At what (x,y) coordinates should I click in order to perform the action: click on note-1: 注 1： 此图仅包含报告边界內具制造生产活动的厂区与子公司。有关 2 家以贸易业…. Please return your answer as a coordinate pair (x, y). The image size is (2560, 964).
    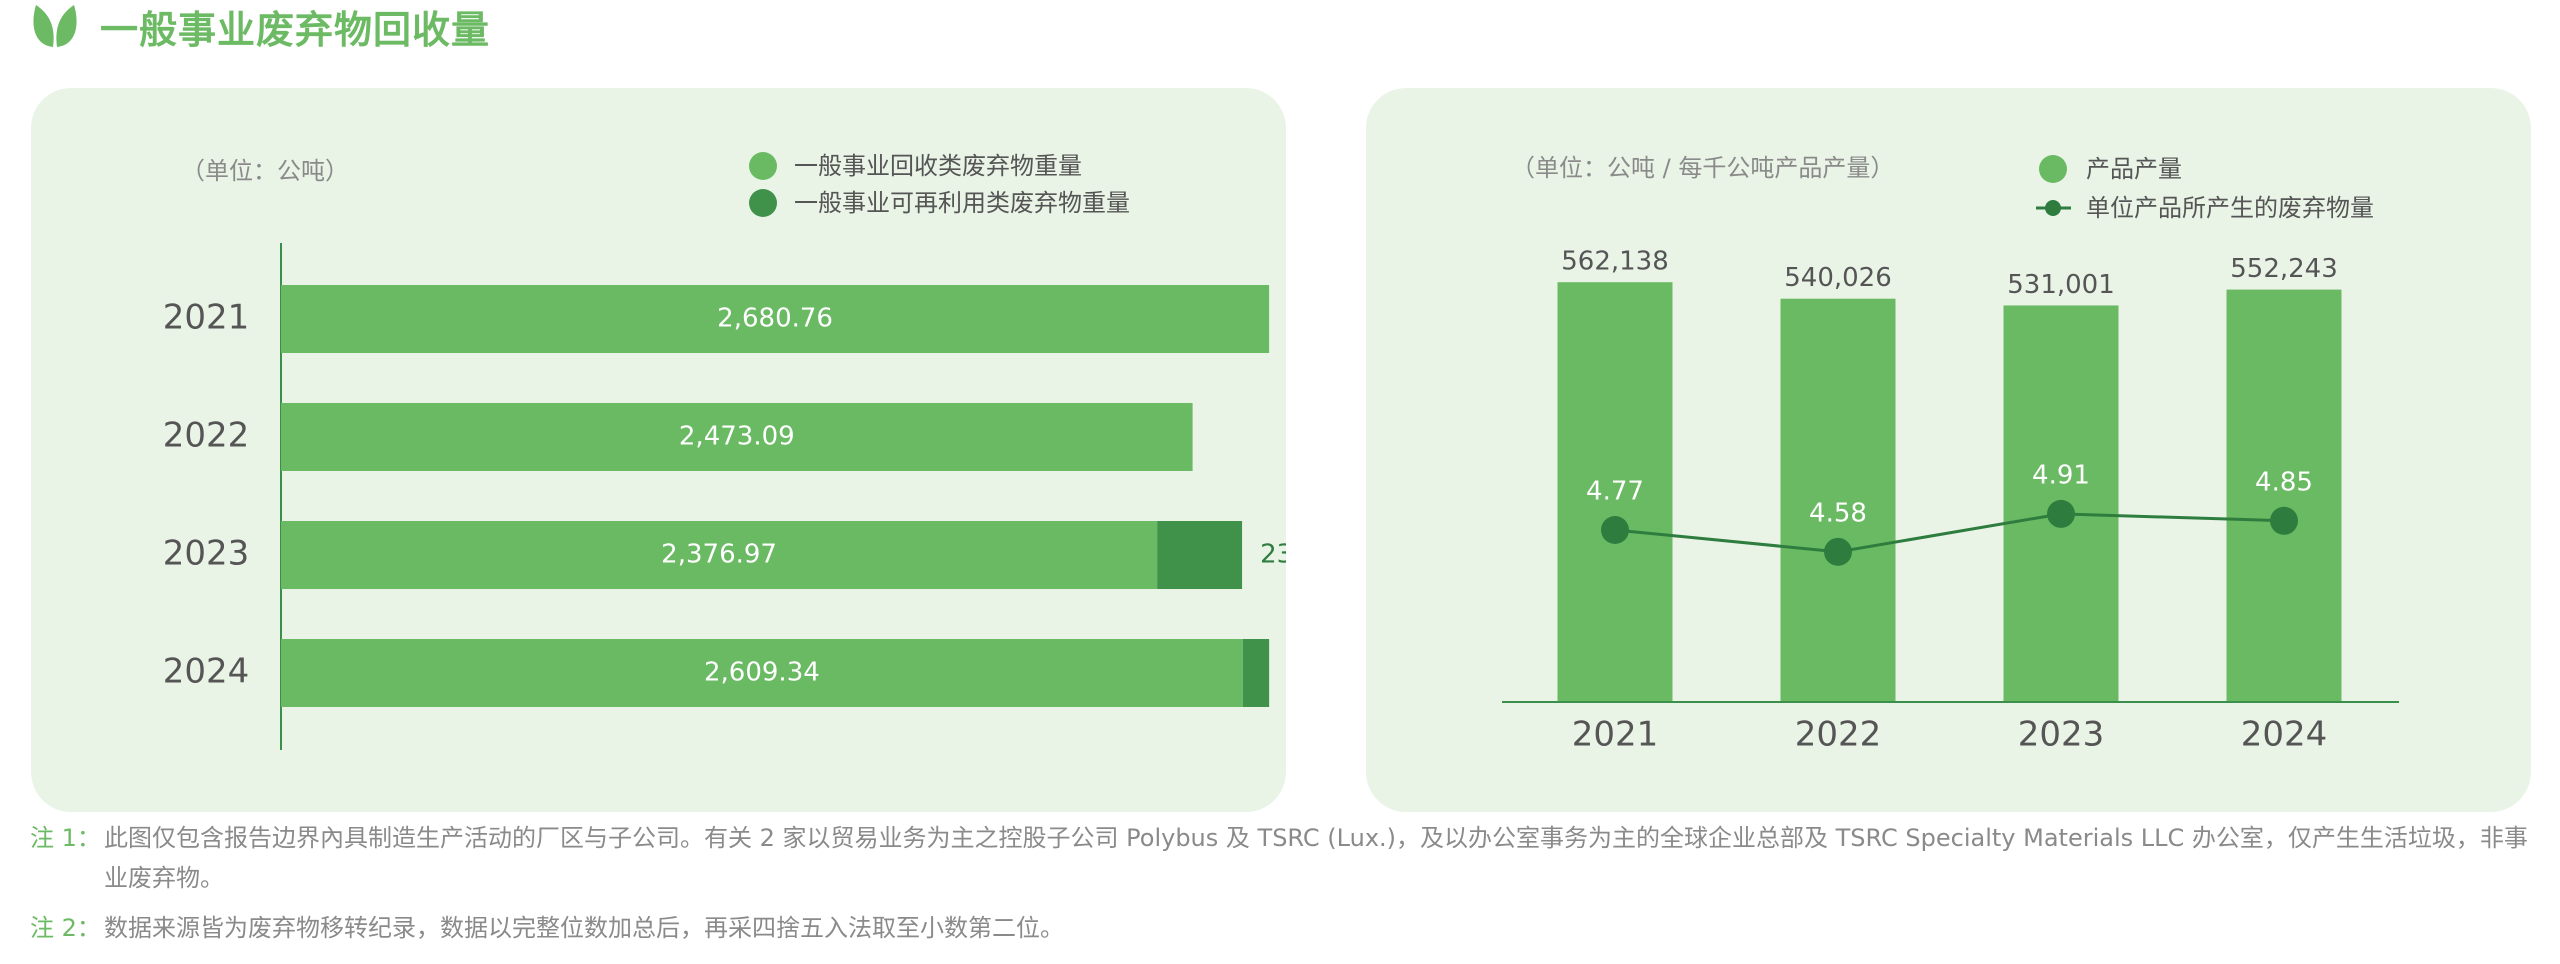
    Looking at the image, I should click on (1285, 858).